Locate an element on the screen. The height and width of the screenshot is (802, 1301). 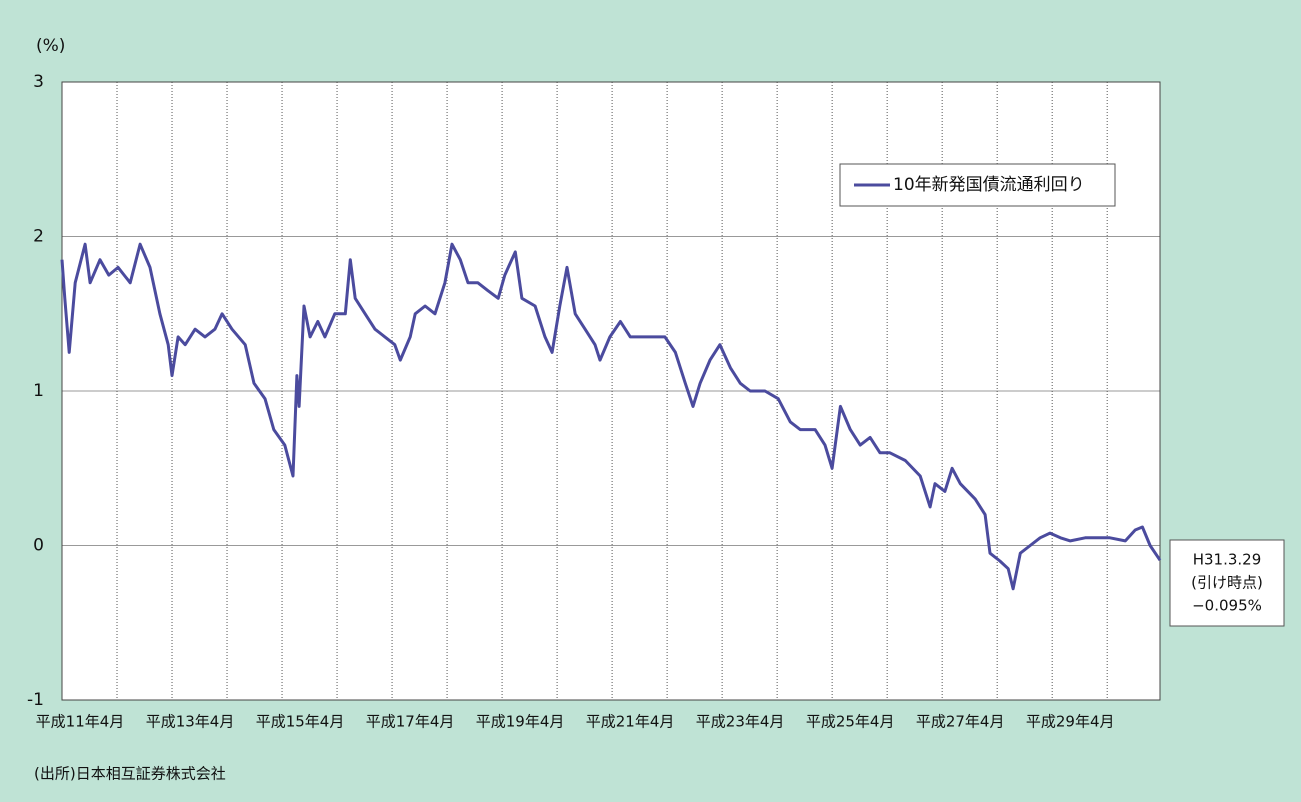
y-tick-label: 3 is located at coordinates (38, 82).